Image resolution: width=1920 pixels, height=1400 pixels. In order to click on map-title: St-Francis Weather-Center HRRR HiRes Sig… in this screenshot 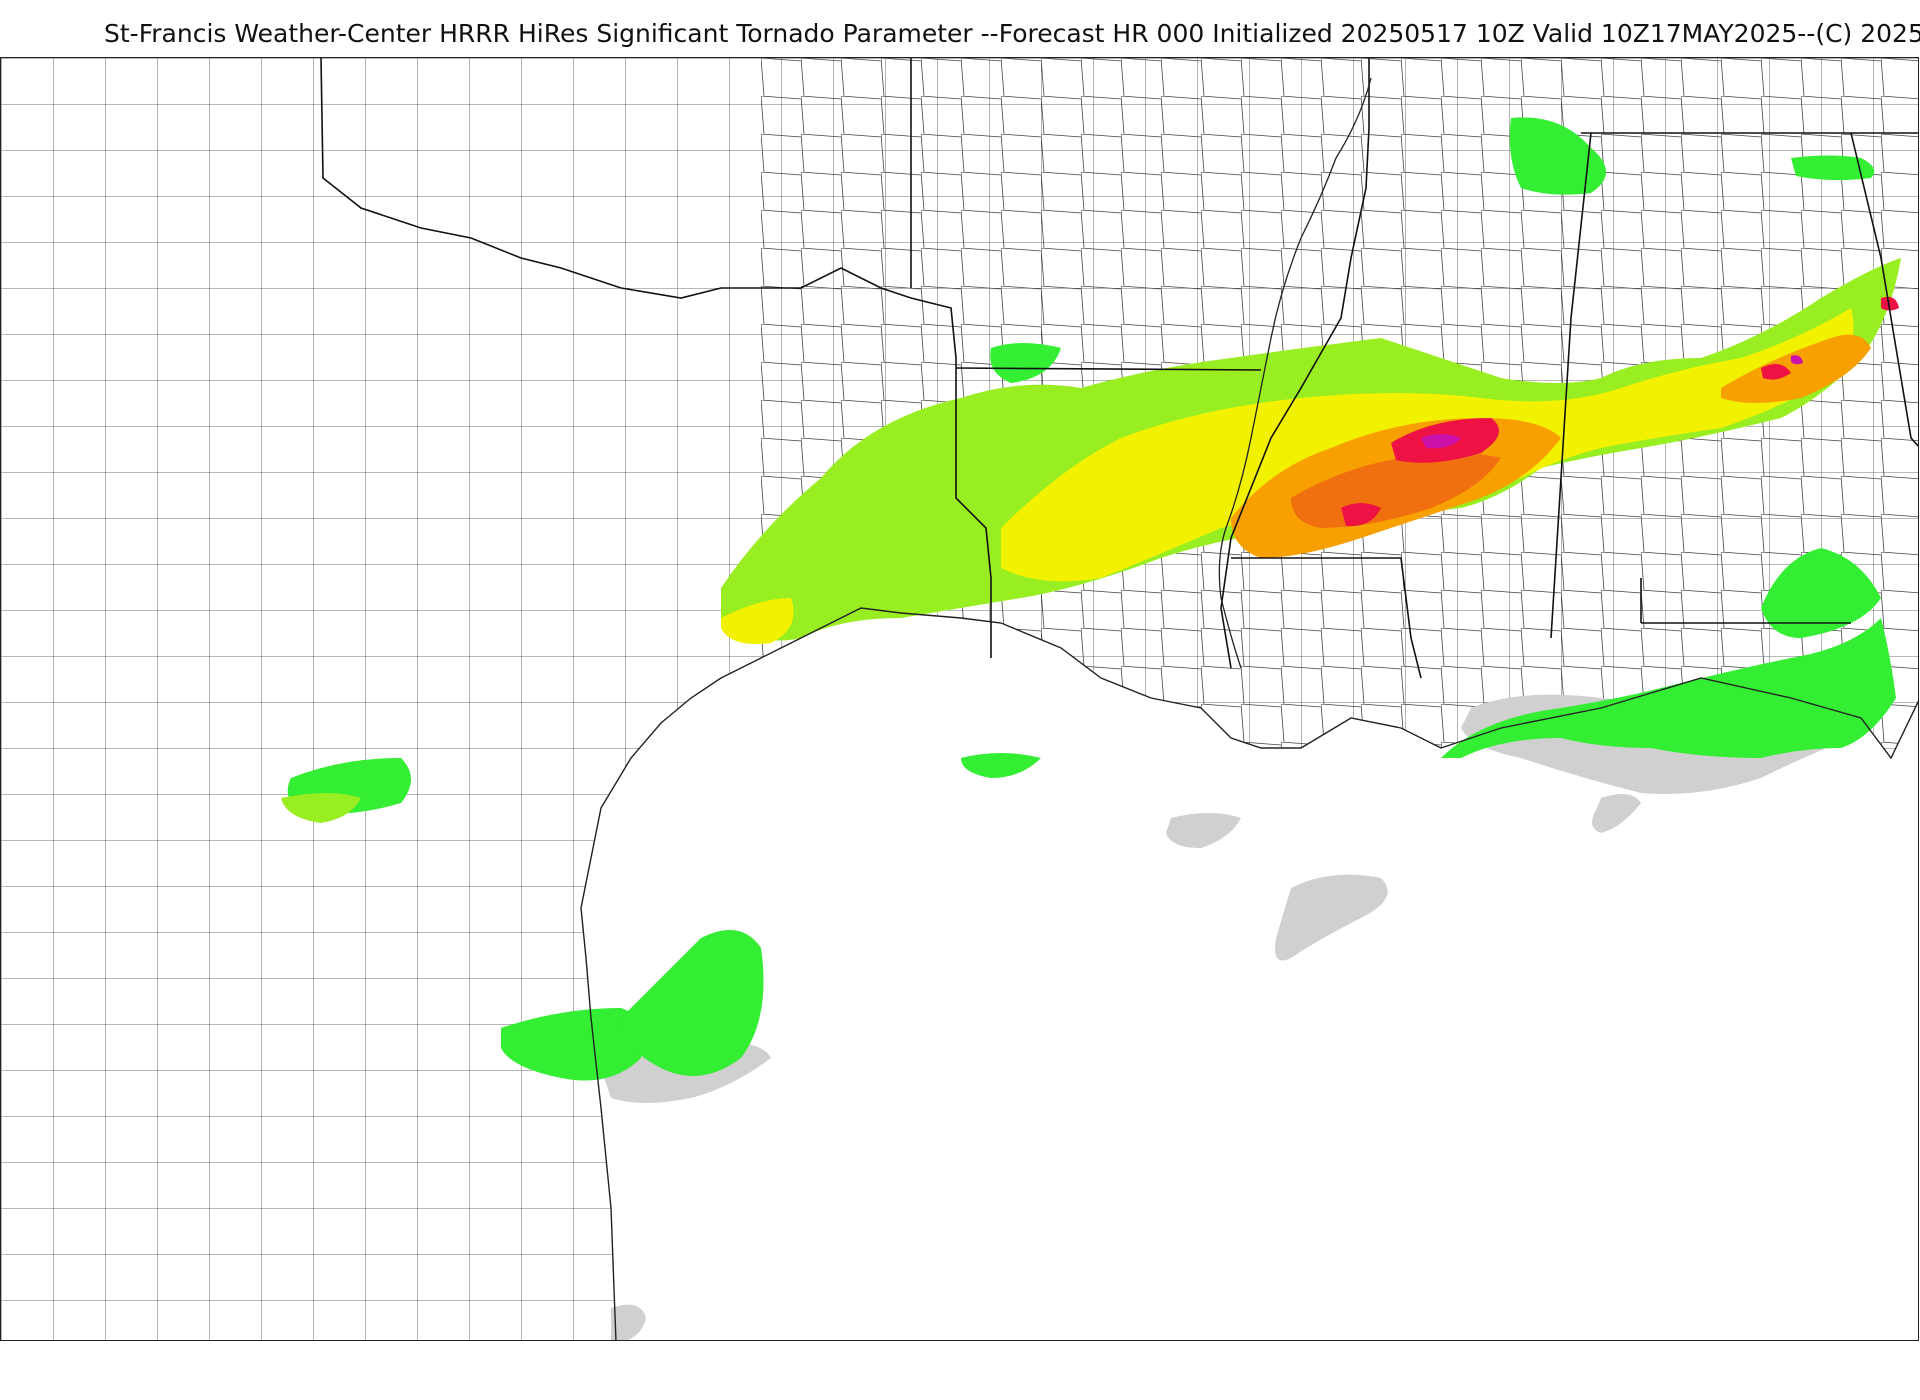, I will do `click(1012, 33)`.